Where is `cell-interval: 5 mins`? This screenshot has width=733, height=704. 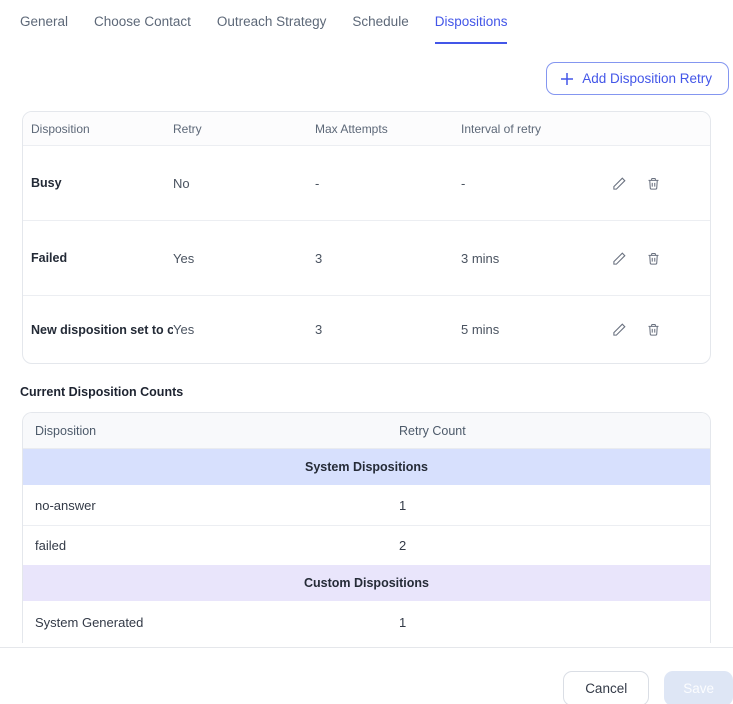
cell-interval: 5 mins is located at coordinates (480, 329).